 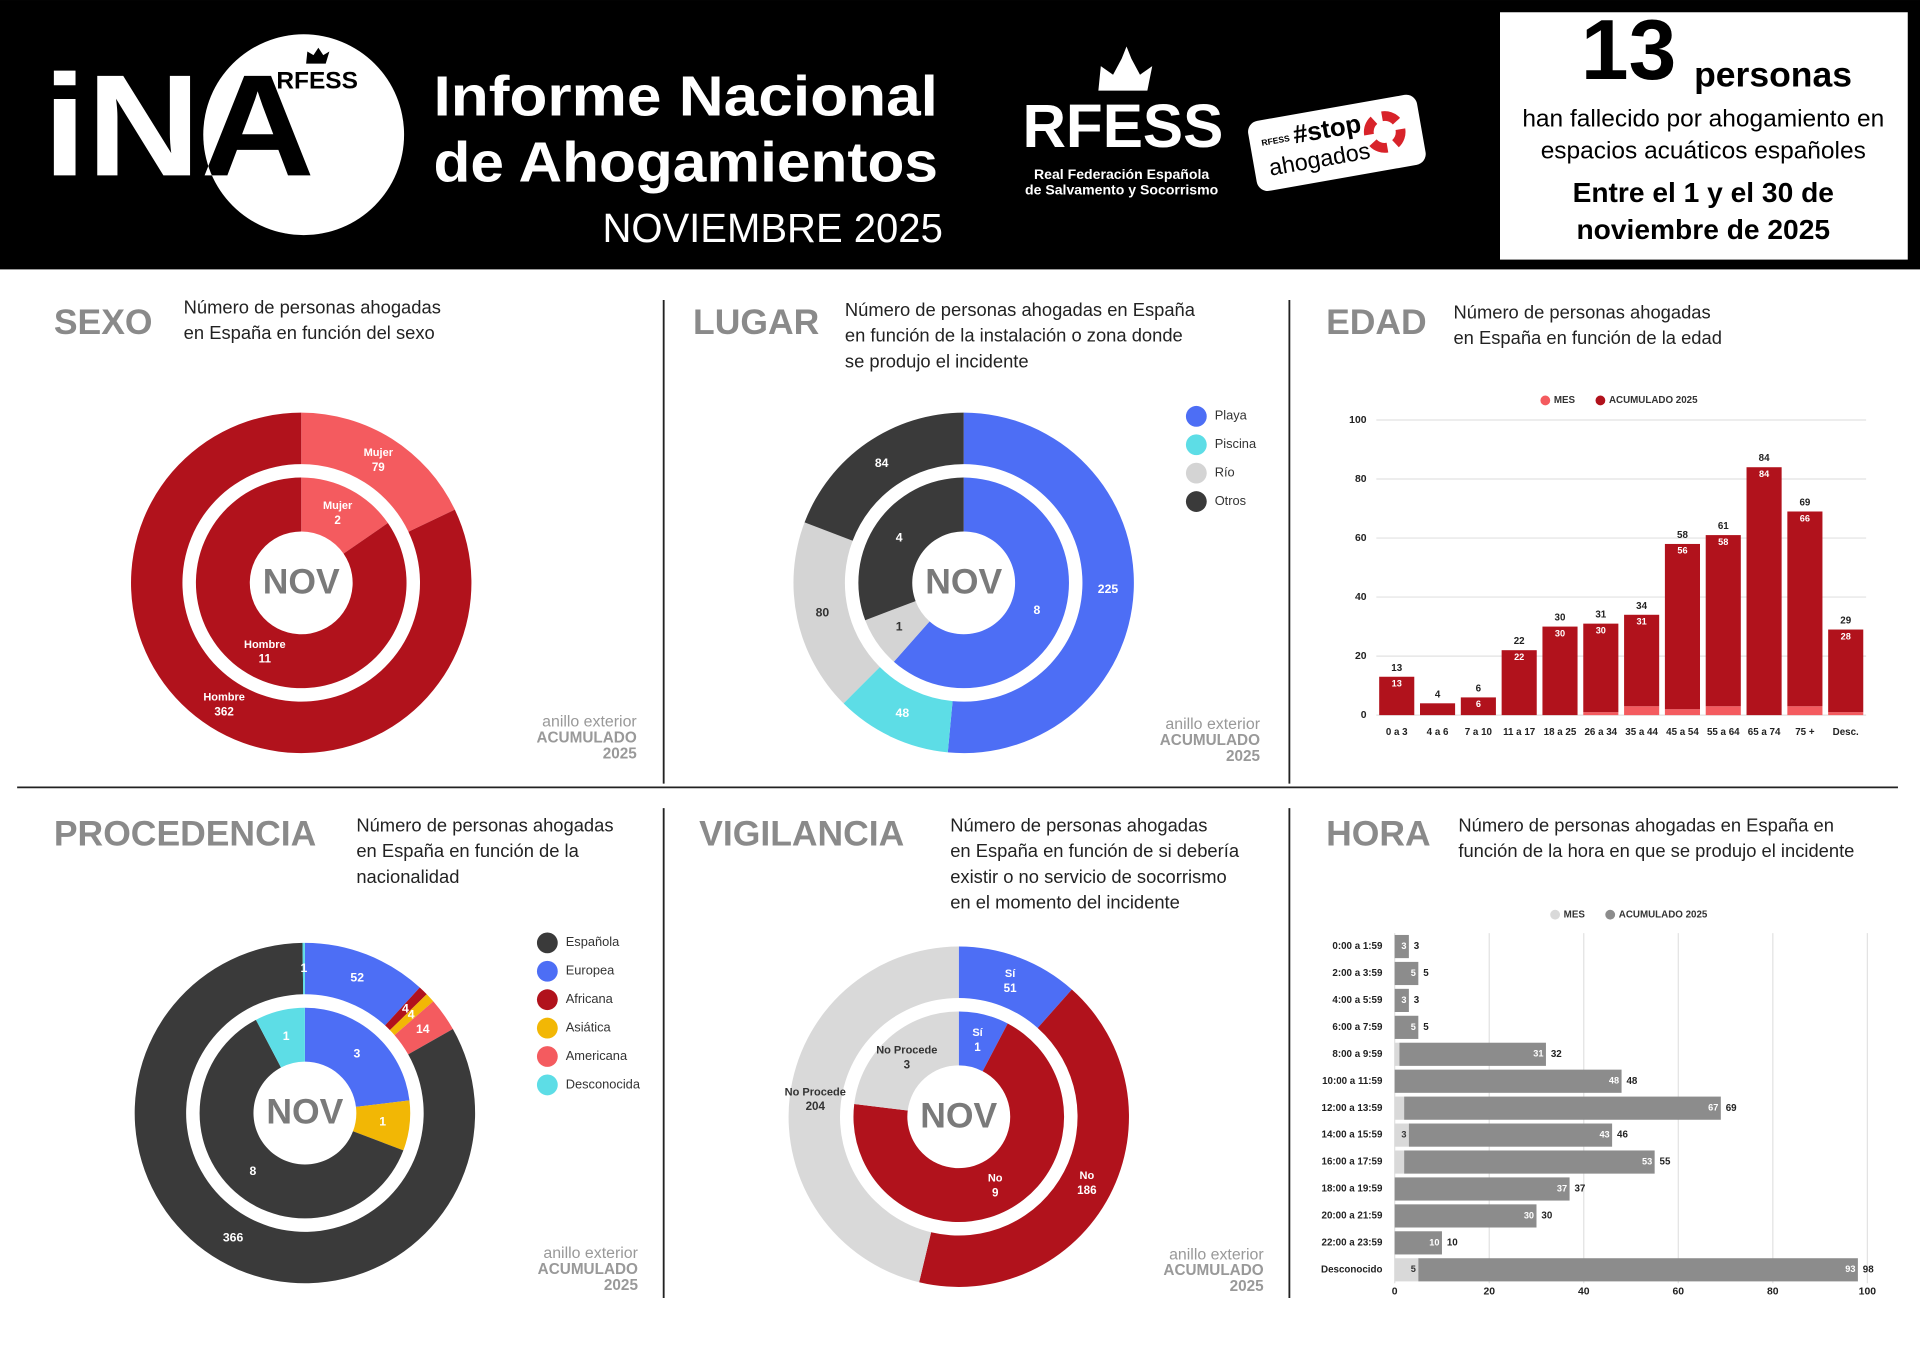 I want to click on legend-label: Asiática, so click(x=589, y=1026).